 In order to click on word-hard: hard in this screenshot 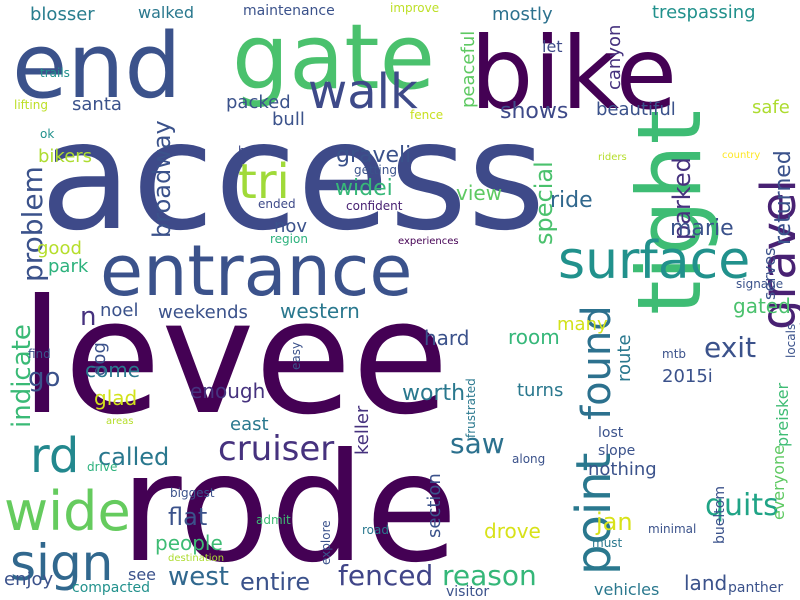, I will do `click(447, 338)`.